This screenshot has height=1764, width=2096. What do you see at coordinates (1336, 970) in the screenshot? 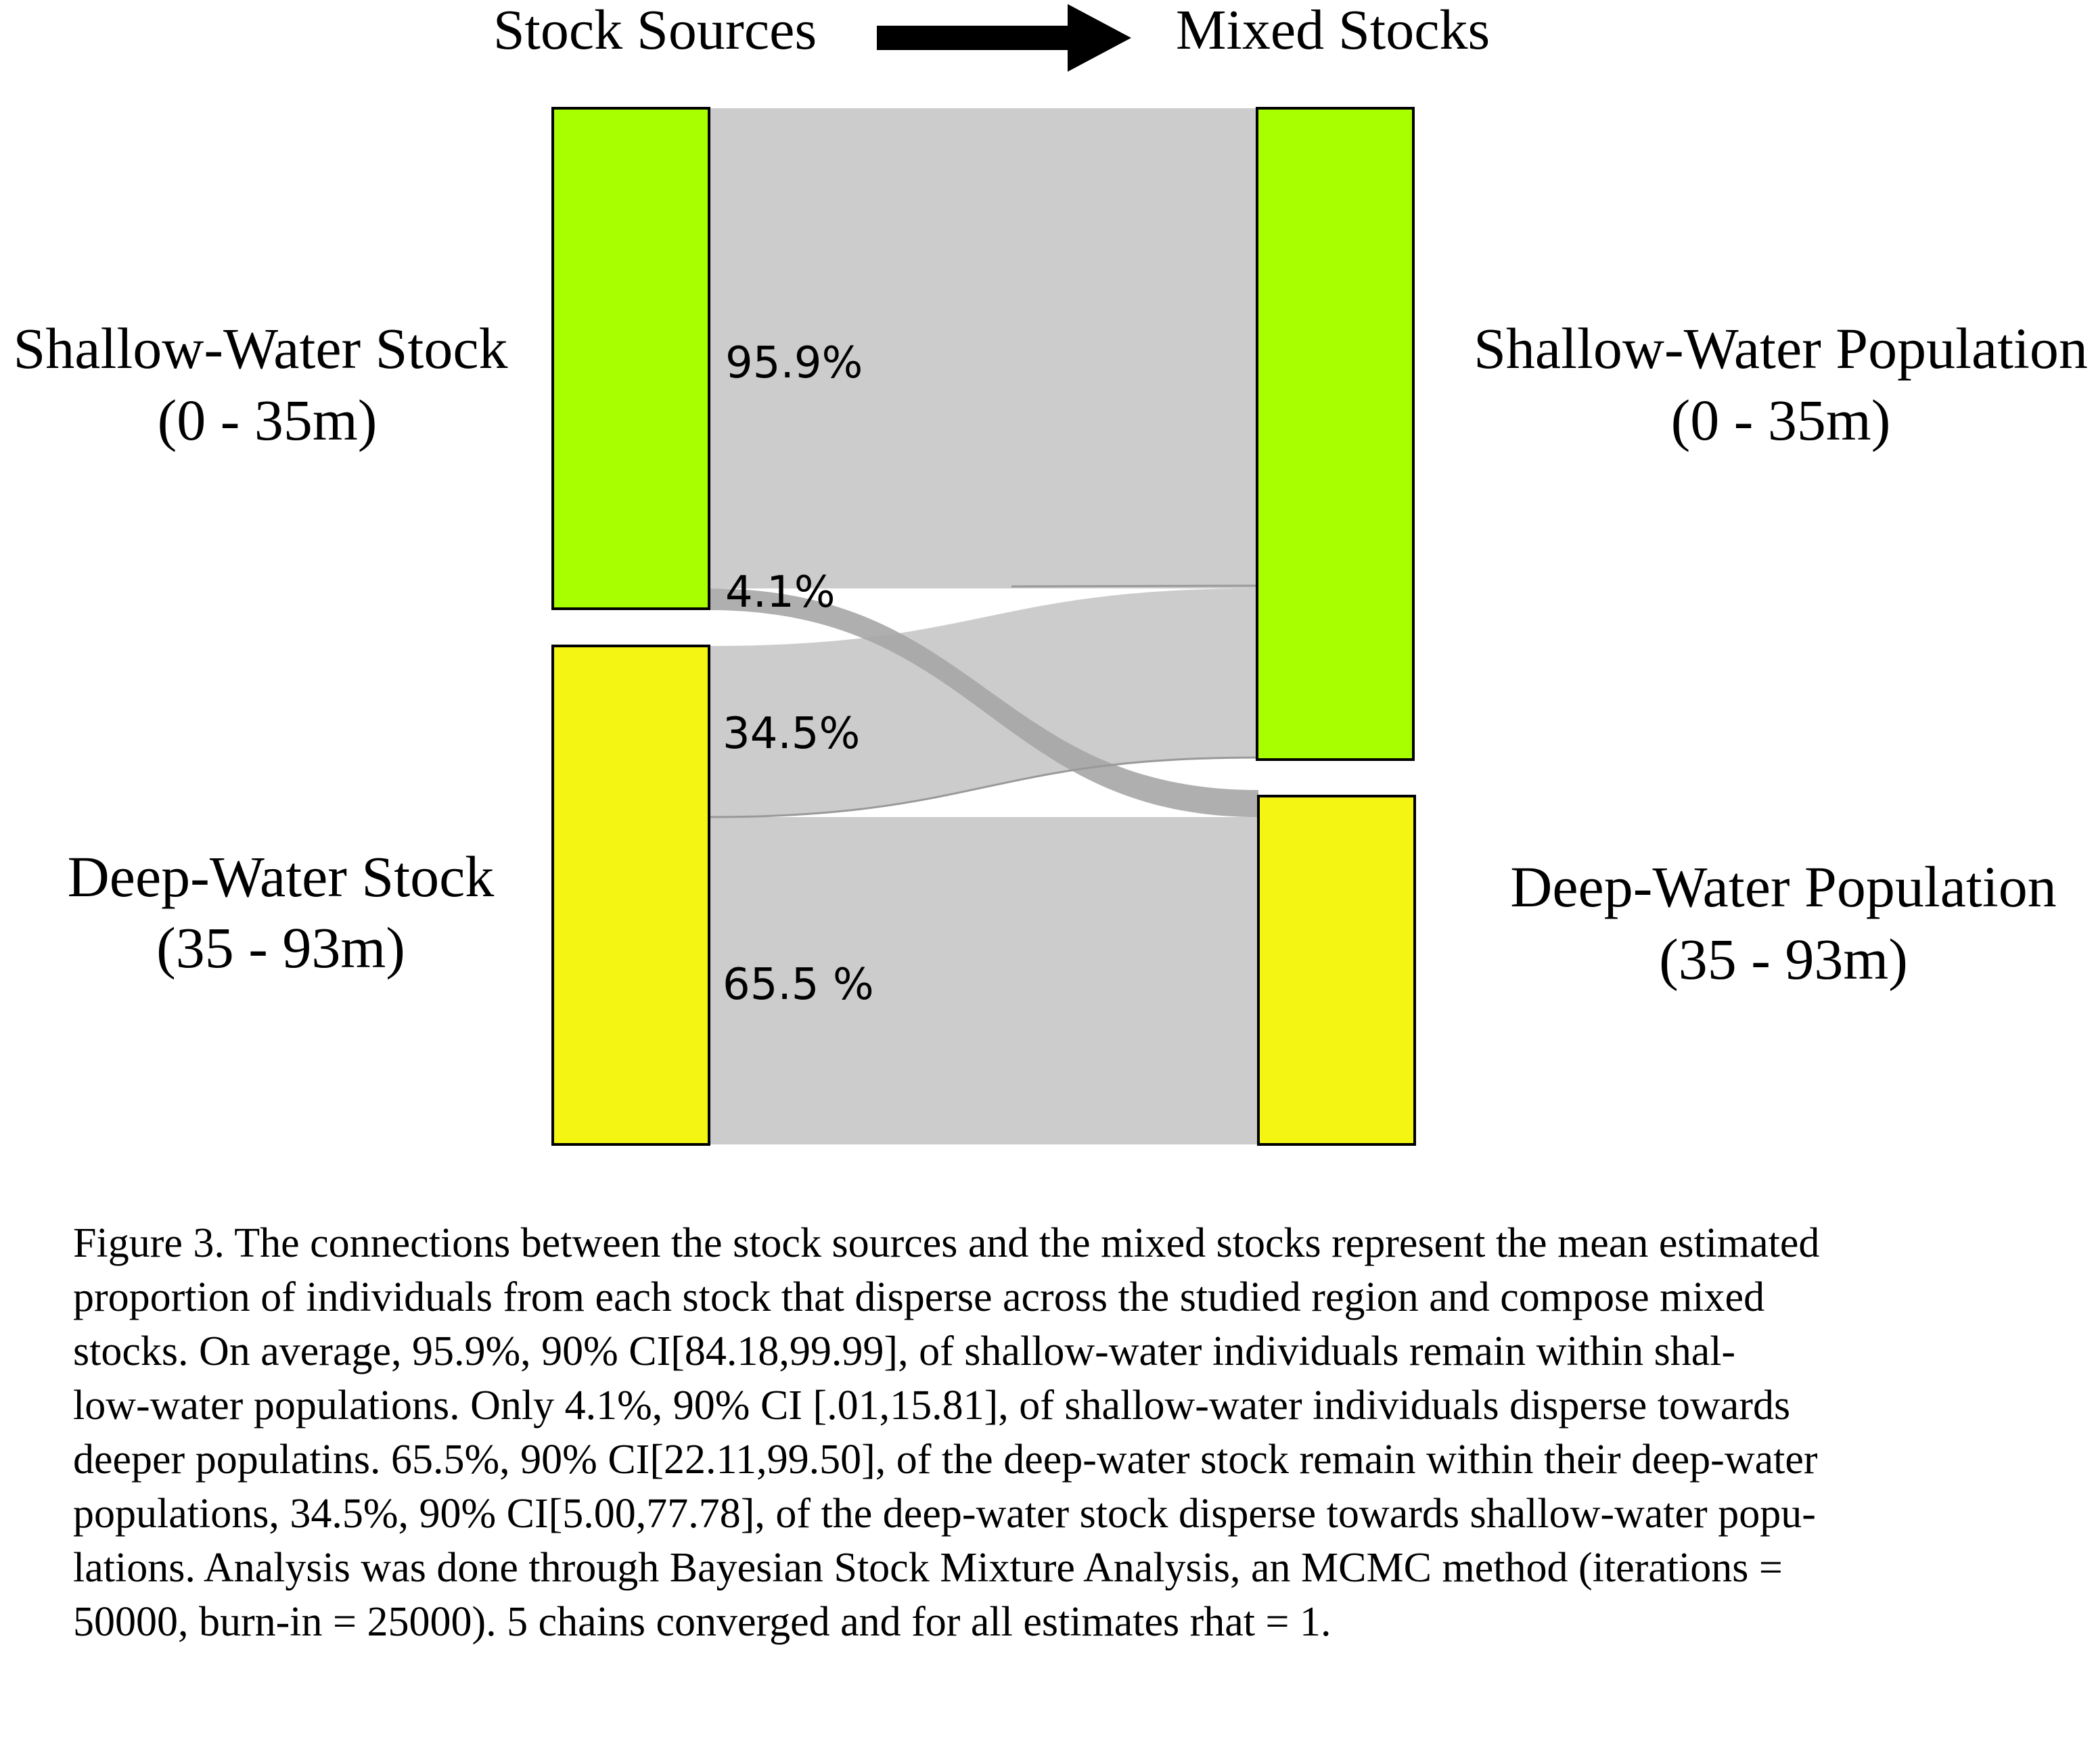
I see `node-deep-water-population` at bounding box center [1336, 970].